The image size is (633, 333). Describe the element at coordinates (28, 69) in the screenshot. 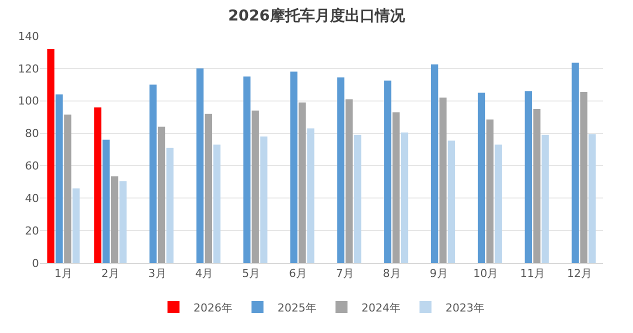

I see `y-tick-label: 120` at that location.